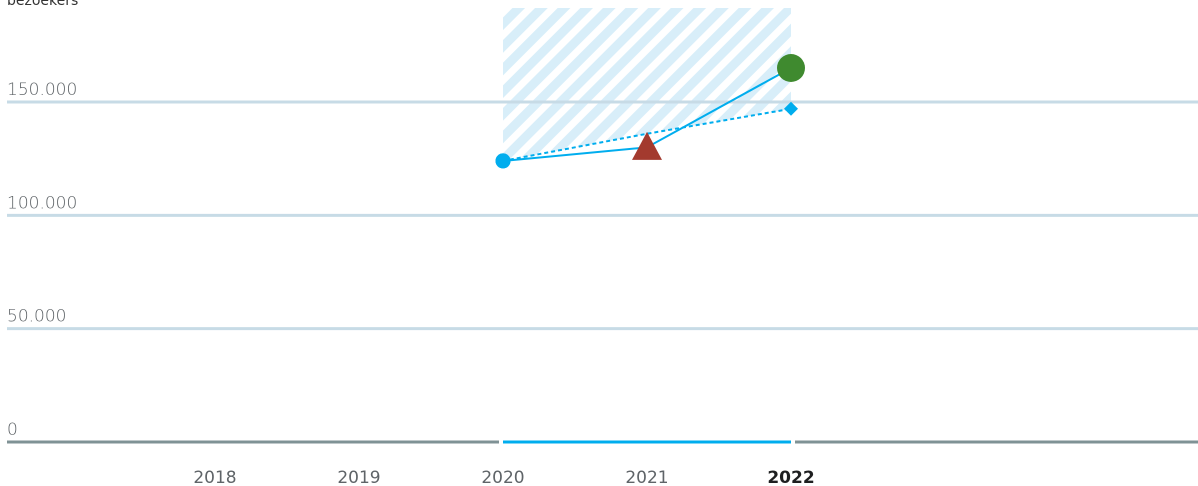 The image size is (1198, 486). I want to click on x-tick-label: 2022, so click(790, 477).